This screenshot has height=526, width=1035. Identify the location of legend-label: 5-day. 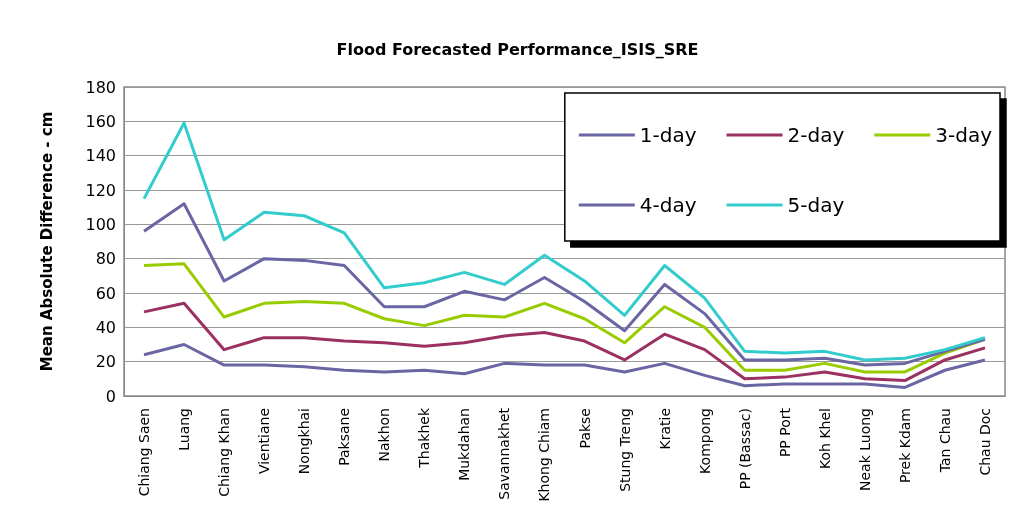
(816, 205).